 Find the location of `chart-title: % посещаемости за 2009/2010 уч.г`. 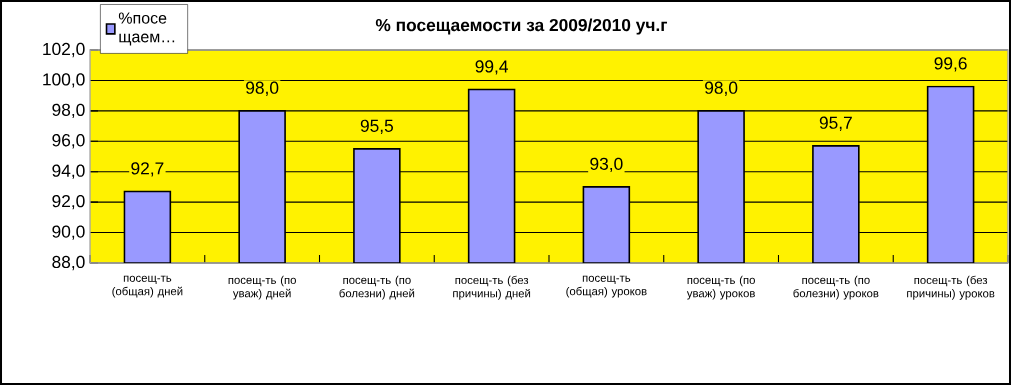

chart-title: % посещаемости за 2009/2010 уч.г is located at coordinates (521, 26).